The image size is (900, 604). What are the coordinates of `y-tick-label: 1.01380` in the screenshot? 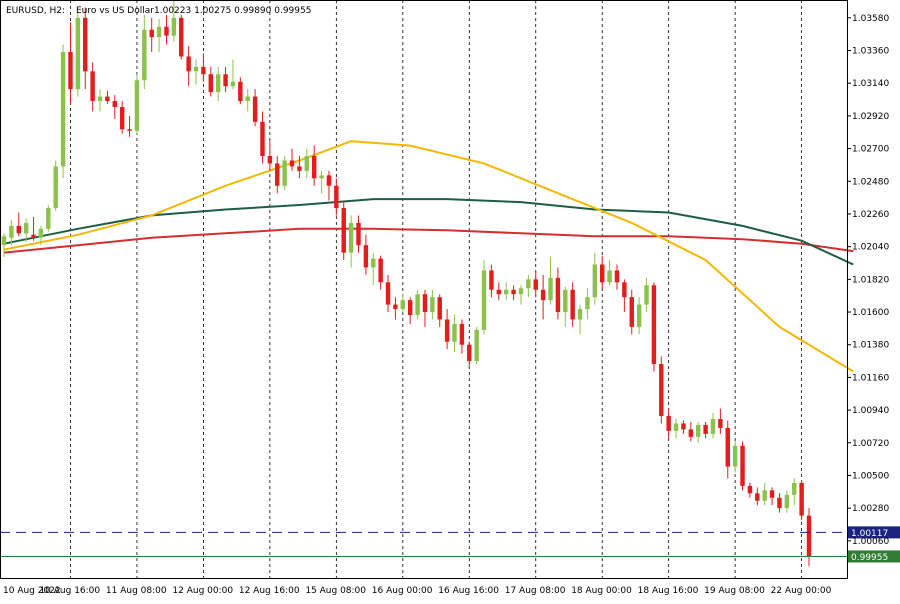 It's located at (870, 346).